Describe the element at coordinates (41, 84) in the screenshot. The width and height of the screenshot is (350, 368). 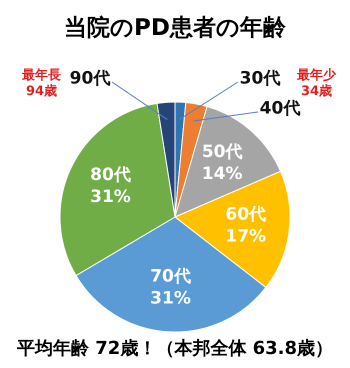
I see `text: 最年長 94歳` at that location.